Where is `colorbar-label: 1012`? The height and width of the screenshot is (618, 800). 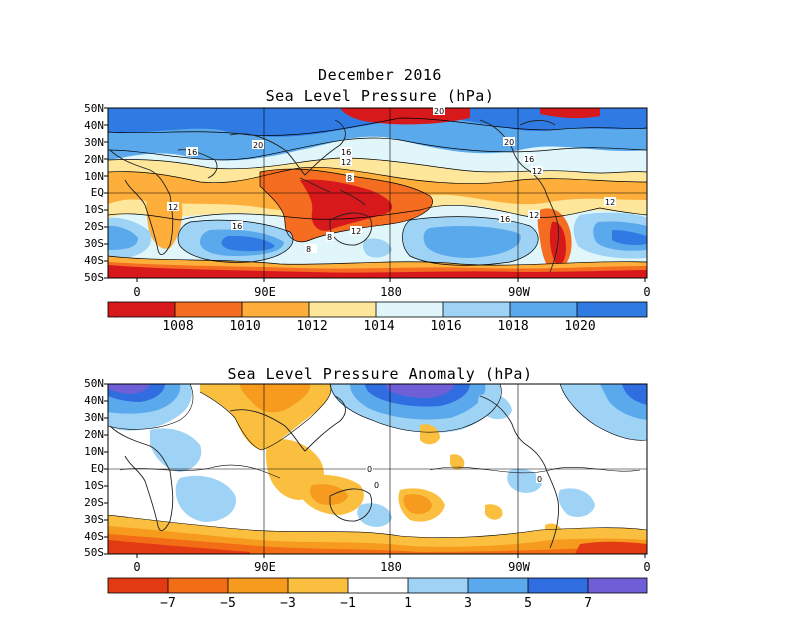
colorbar-label: 1012 is located at coordinates (312, 326).